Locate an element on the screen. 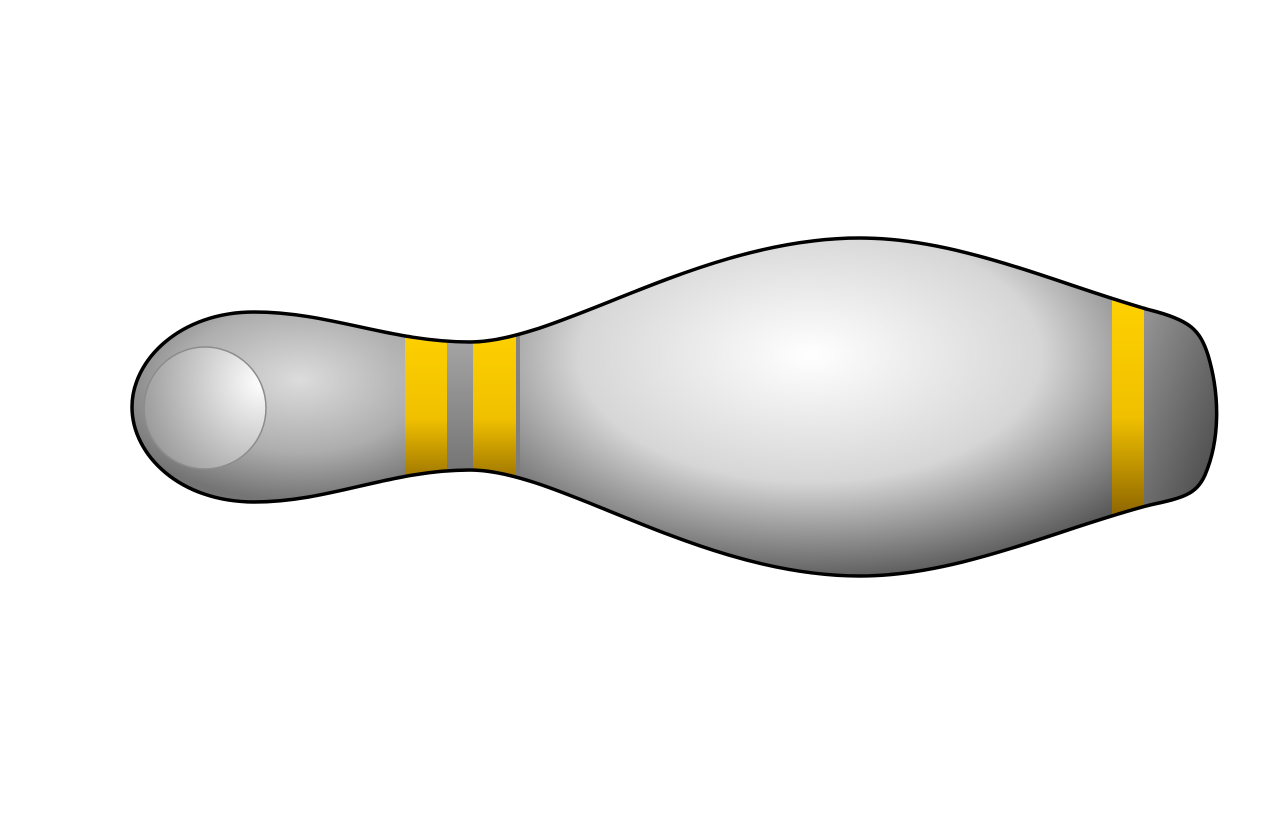 This screenshot has height=815, width=1280. head-dome is located at coordinates (205, 408).